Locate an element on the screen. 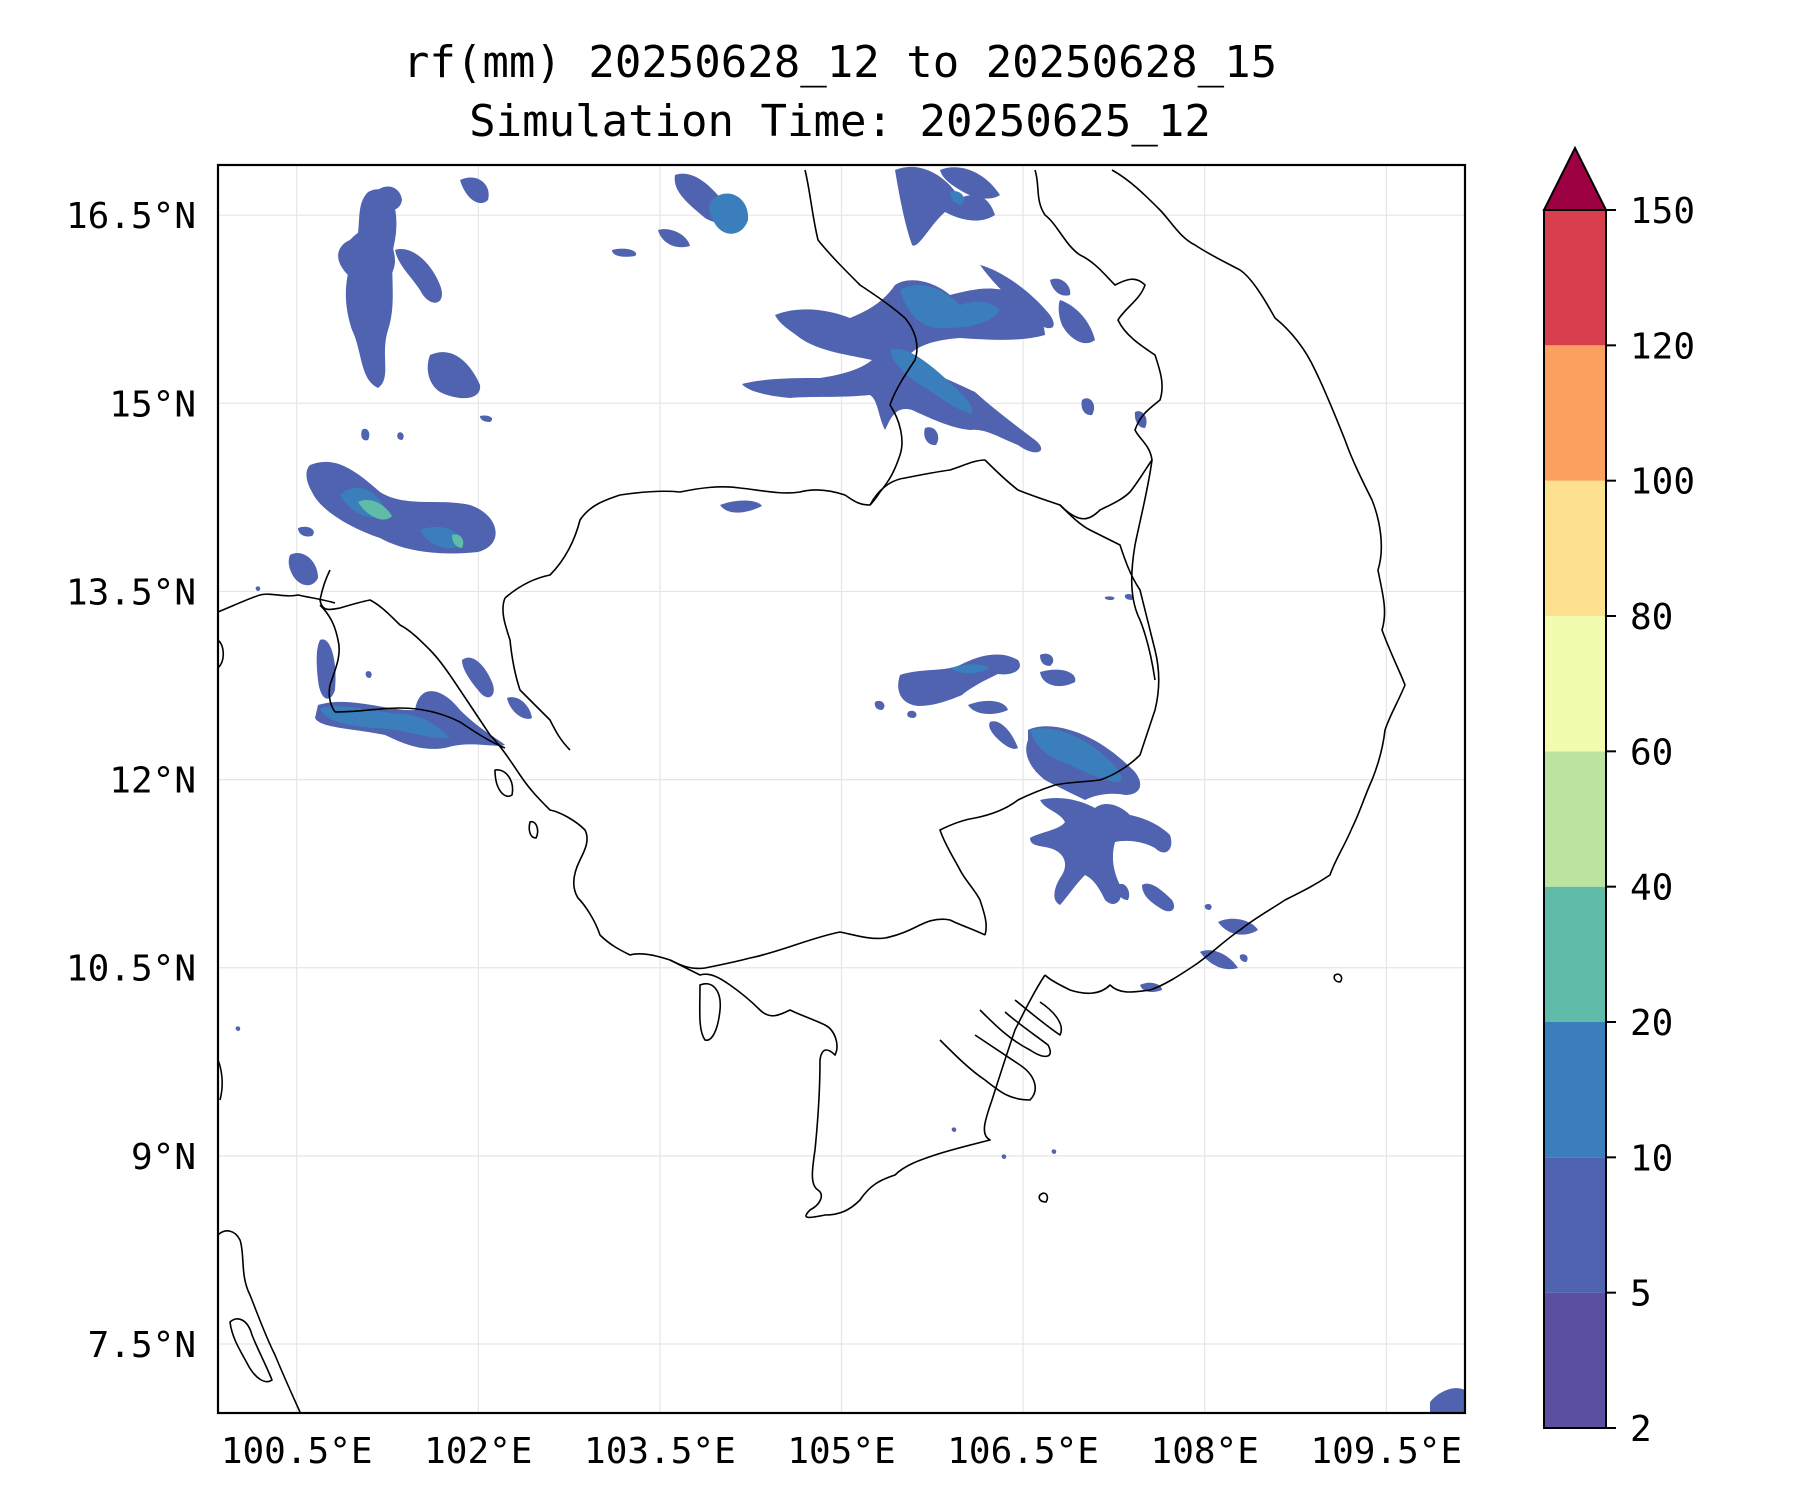 The height and width of the screenshot is (1500, 1800). lat-tick-label: 15°N is located at coordinates (152, 404).